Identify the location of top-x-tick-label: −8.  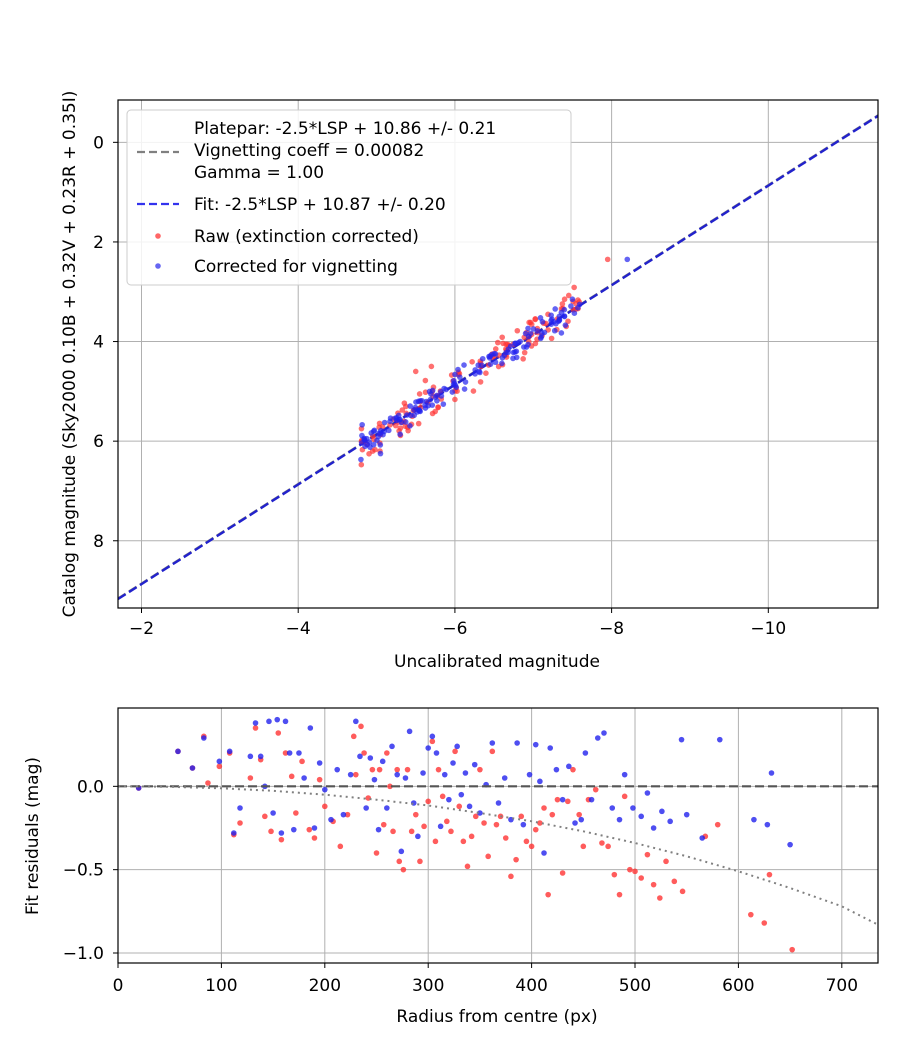
(611, 629).